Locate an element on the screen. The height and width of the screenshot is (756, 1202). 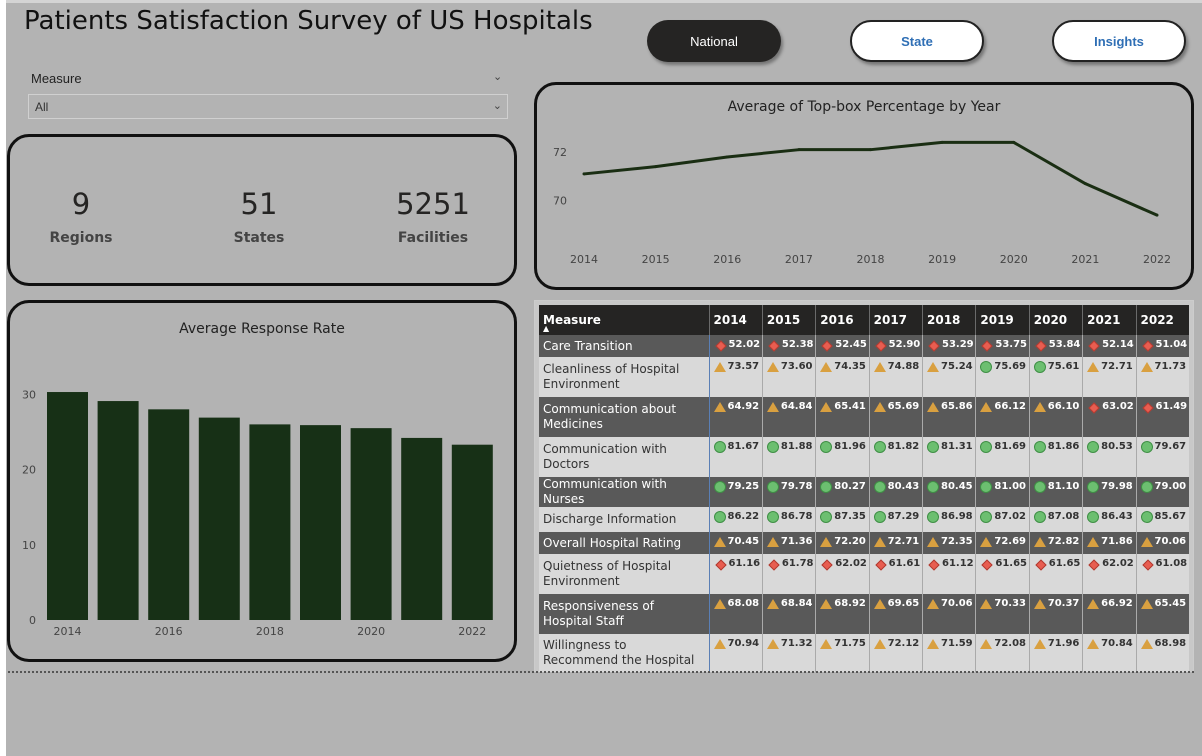
cell-value: 71.73 is located at coordinates (1170, 366).